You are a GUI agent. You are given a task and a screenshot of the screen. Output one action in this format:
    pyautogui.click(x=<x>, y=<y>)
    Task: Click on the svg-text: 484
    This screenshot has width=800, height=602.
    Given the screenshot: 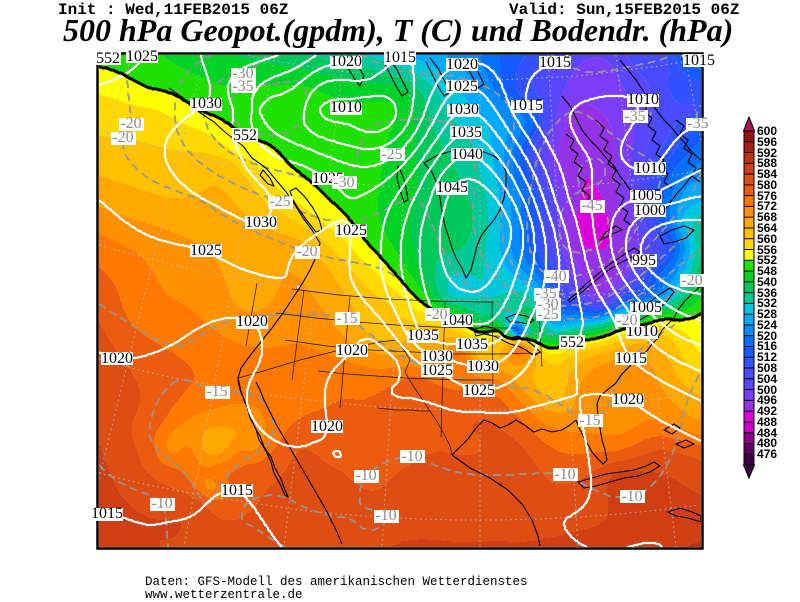 What is the action you would take?
    pyautogui.click(x=767, y=433)
    